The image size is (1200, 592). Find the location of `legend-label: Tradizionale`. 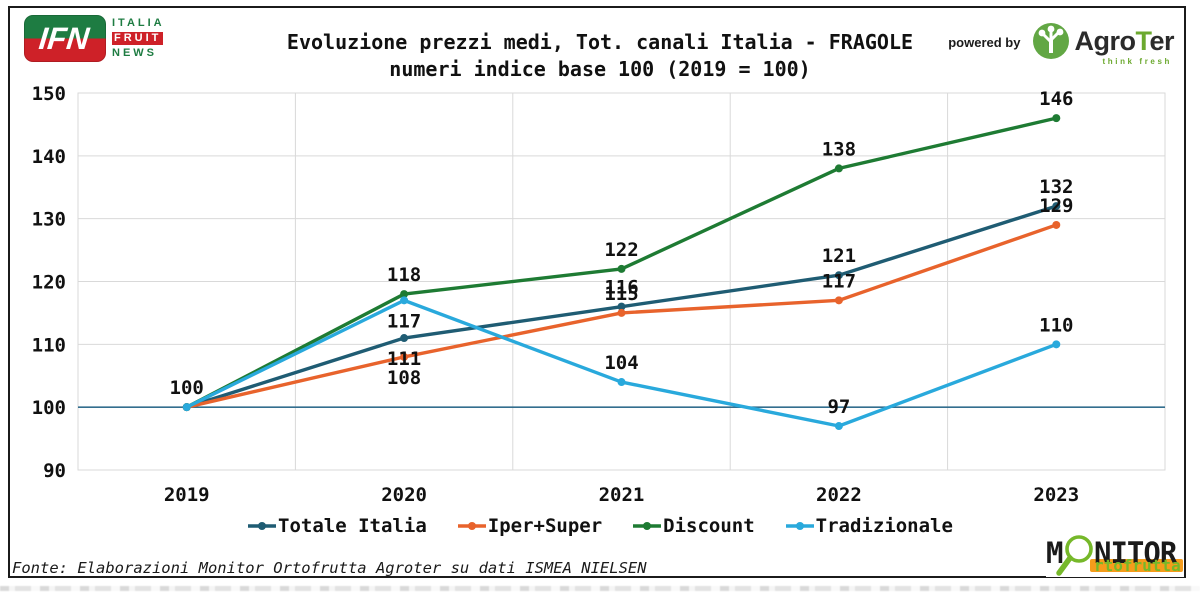

legend-label: Tradizionale is located at coordinates (884, 526).